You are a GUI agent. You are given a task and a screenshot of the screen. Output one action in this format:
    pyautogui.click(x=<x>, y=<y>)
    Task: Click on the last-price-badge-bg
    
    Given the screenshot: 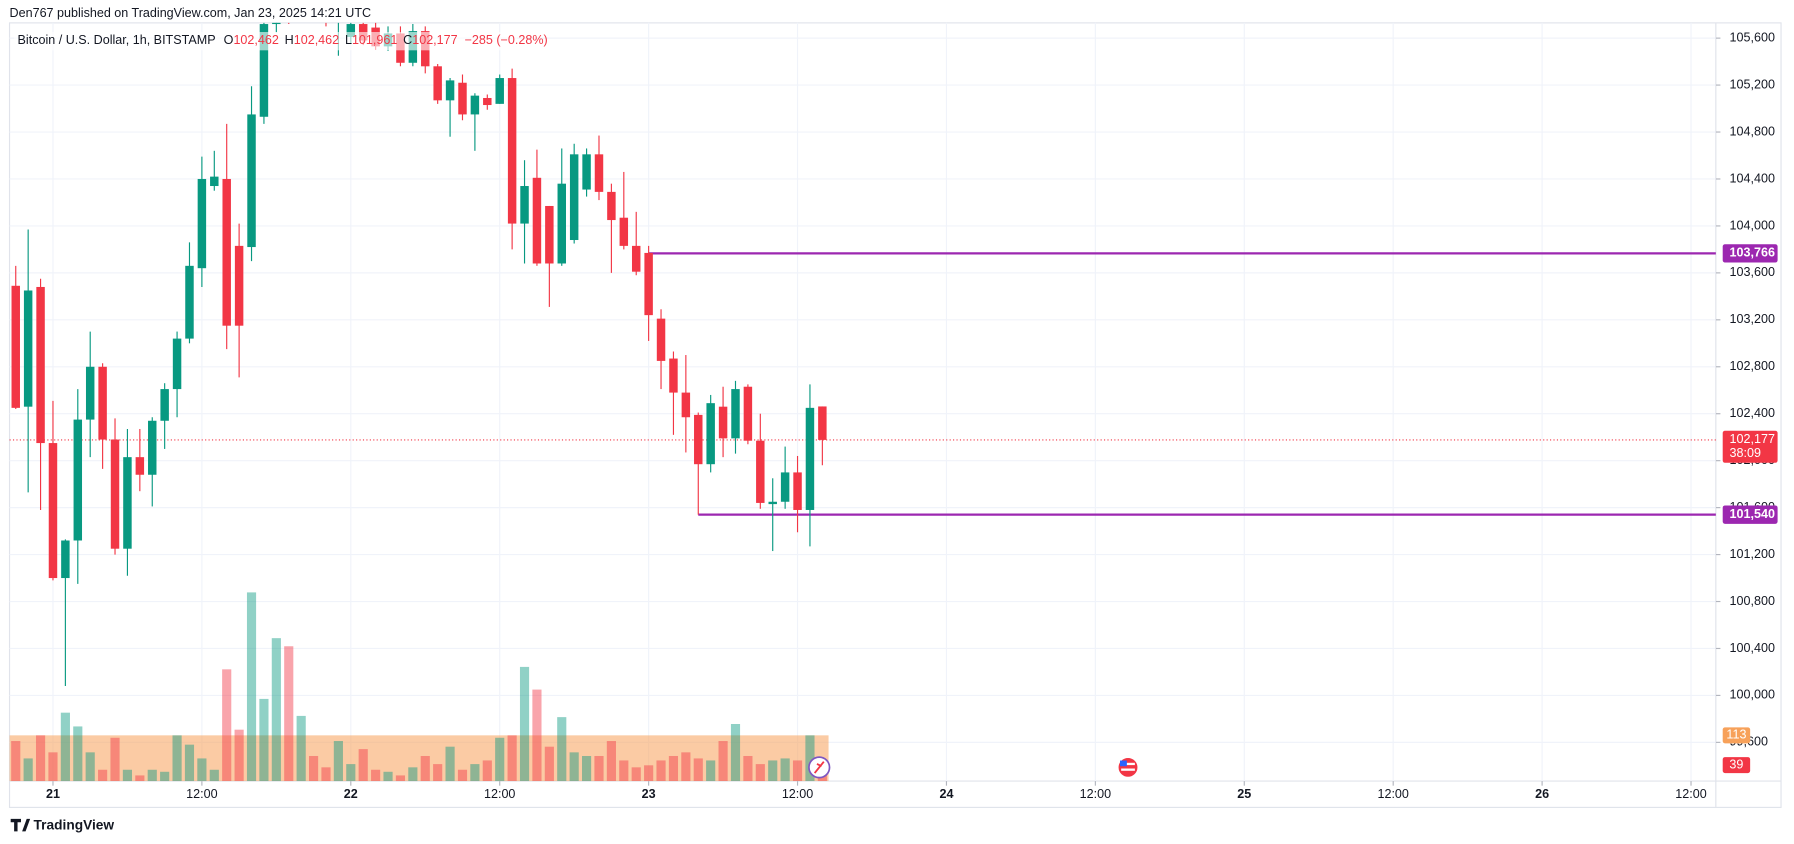 What is the action you would take?
    pyautogui.click(x=1750, y=446)
    